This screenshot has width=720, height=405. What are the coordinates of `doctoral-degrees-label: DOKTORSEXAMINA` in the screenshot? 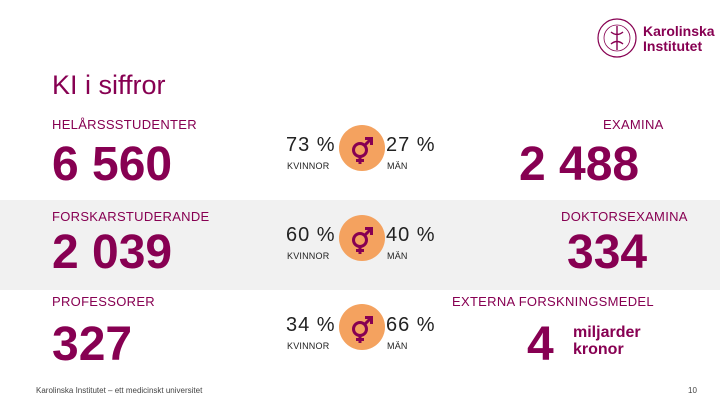 It's located at (624, 216).